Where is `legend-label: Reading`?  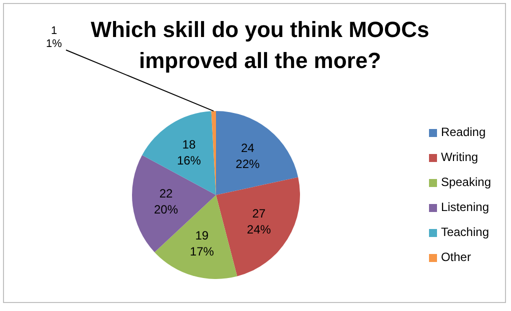
legend-label: Reading is located at coordinates (463, 132).